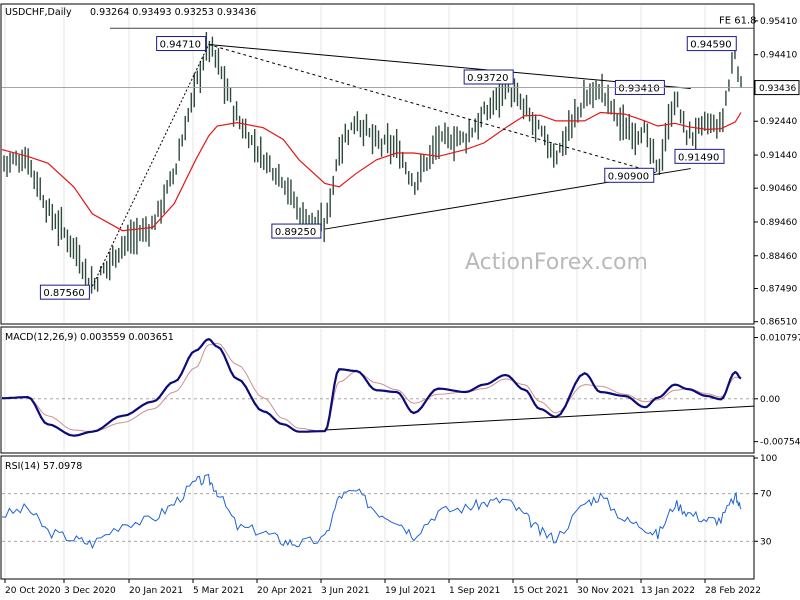  I want to click on current-price-label: 0.93436, so click(777, 89).